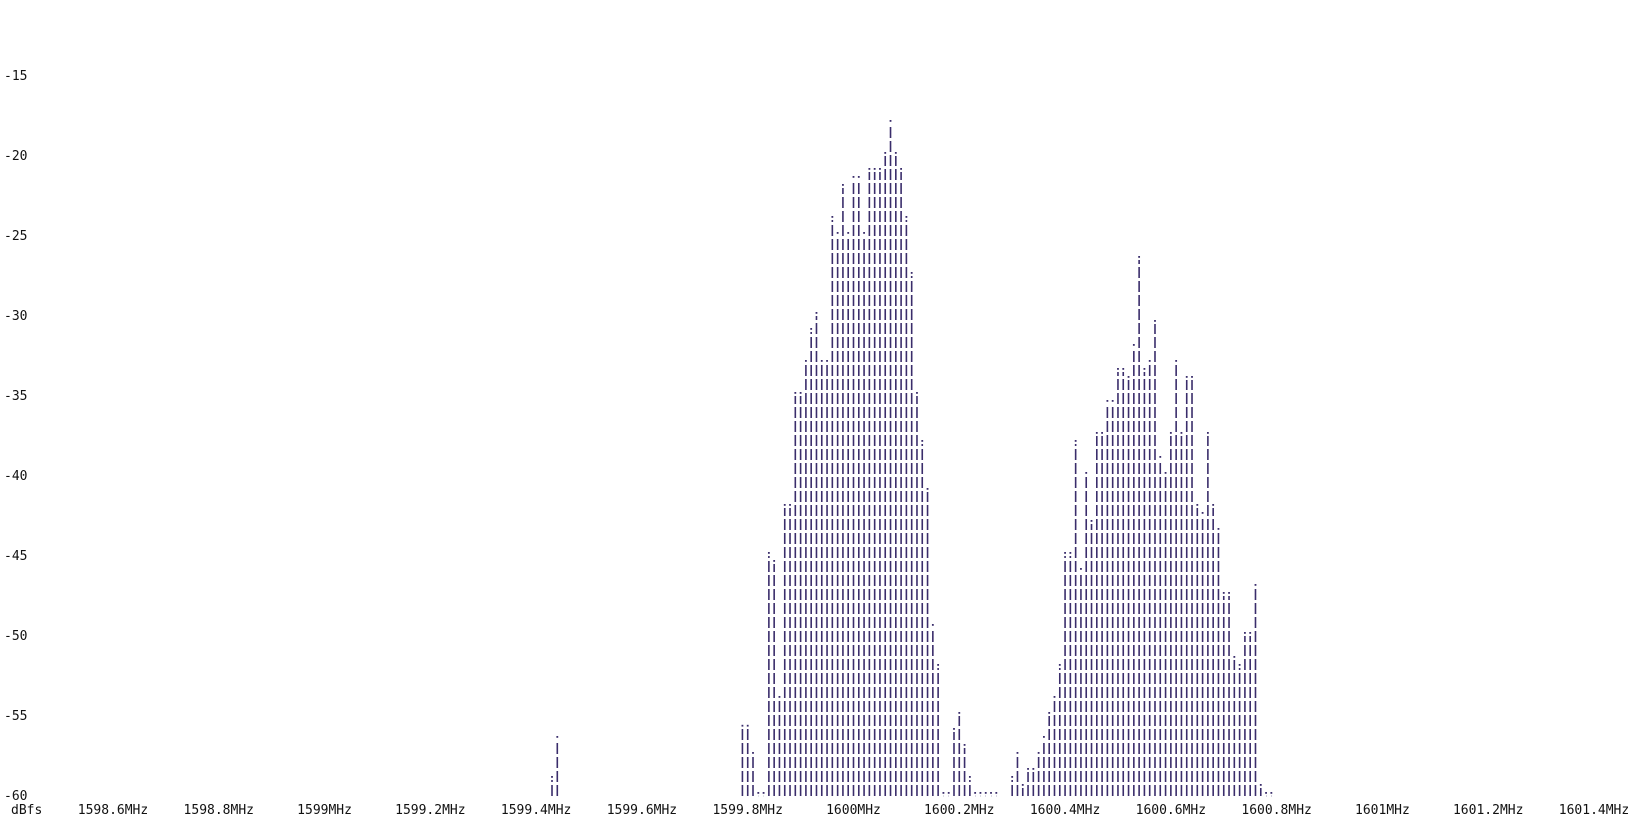 Image resolution: width=1631 pixels, height=828 pixels. Describe the element at coordinates (1594, 810) in the screenshot. I see `x-tick-label: 1601.4MHz` at that location.